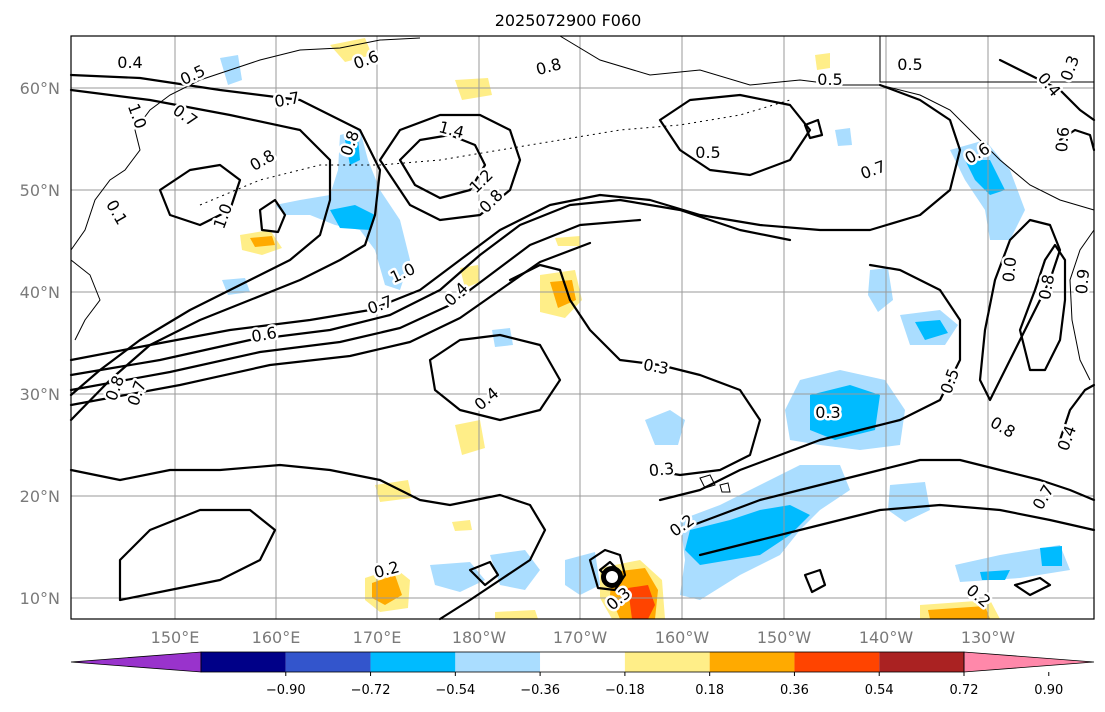 This screenshot has height=712, width=1105. Describe the element at coordinates (276, 637) in the screenshot. I see `lon-tick-label: 160°E` at that location.